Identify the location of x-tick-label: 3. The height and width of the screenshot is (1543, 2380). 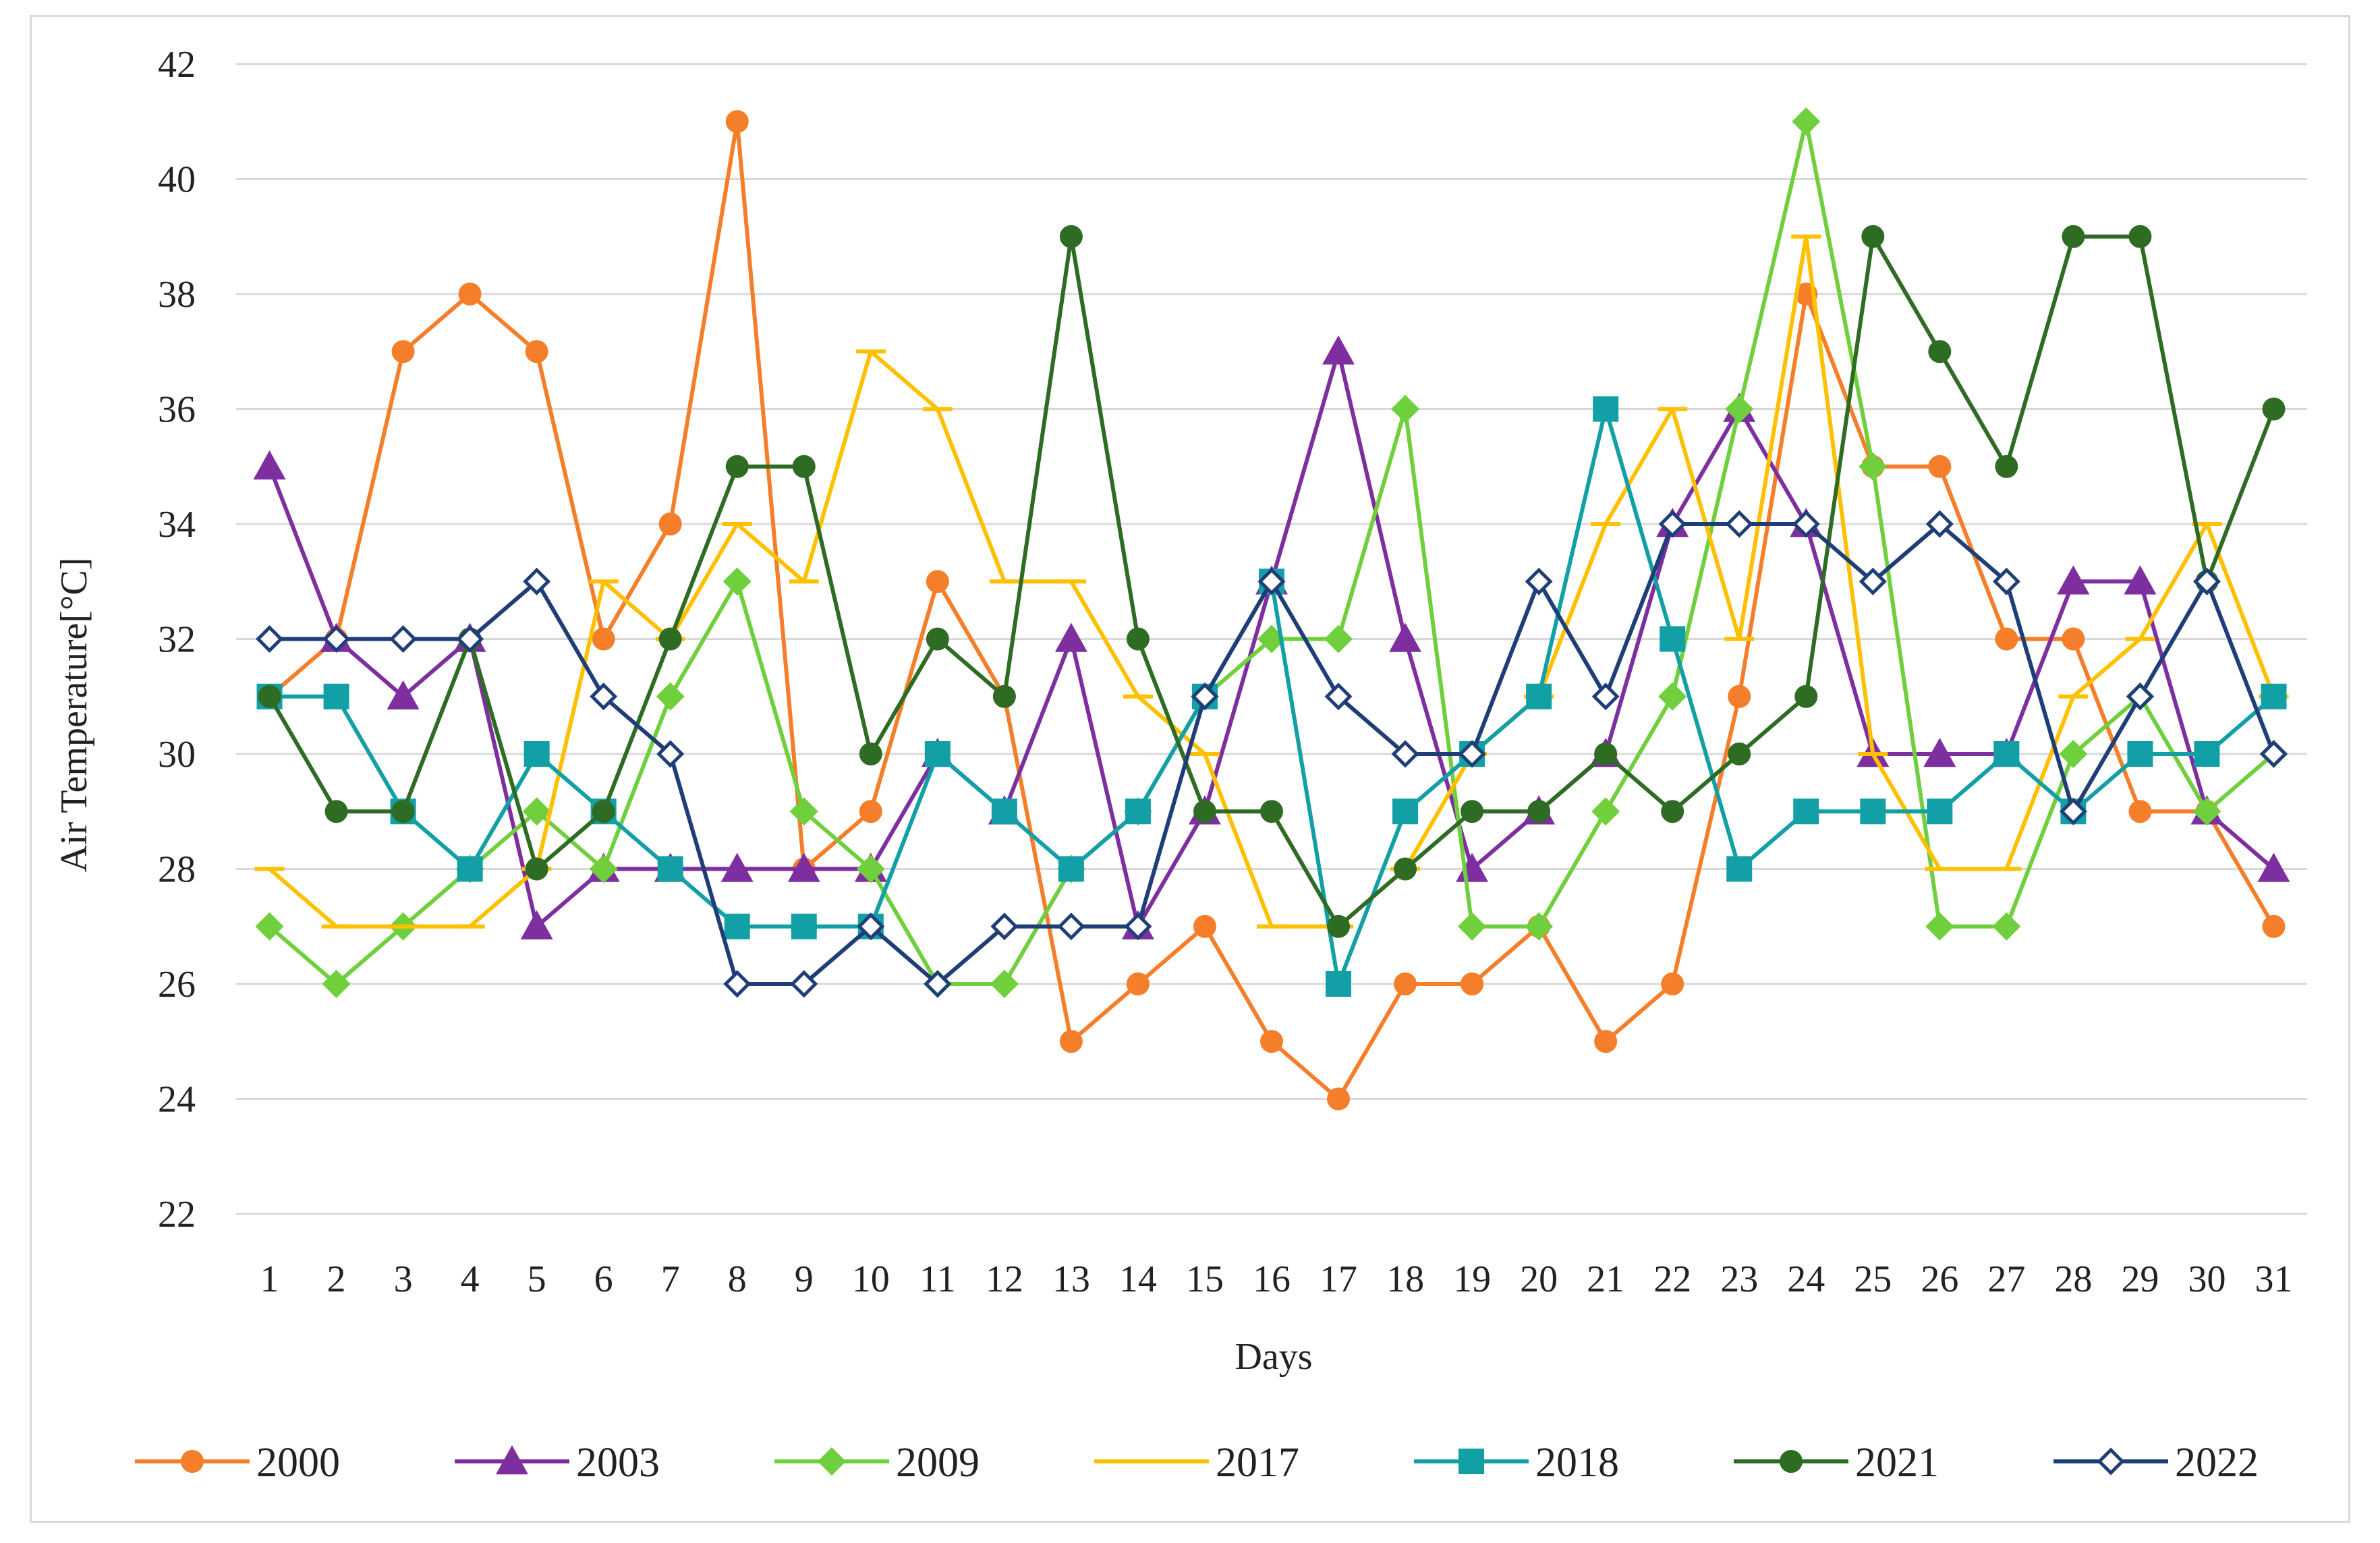
(403, 1279).